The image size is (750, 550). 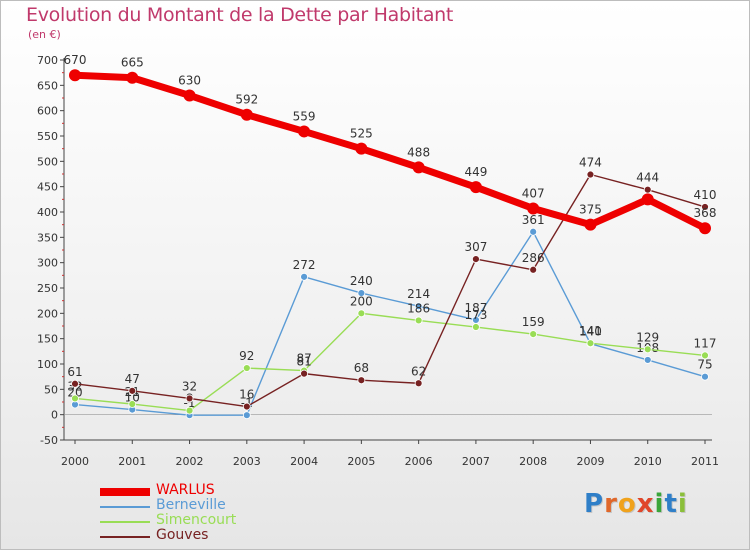 I want to click on data-label: 200, so click(x=361, y=301).